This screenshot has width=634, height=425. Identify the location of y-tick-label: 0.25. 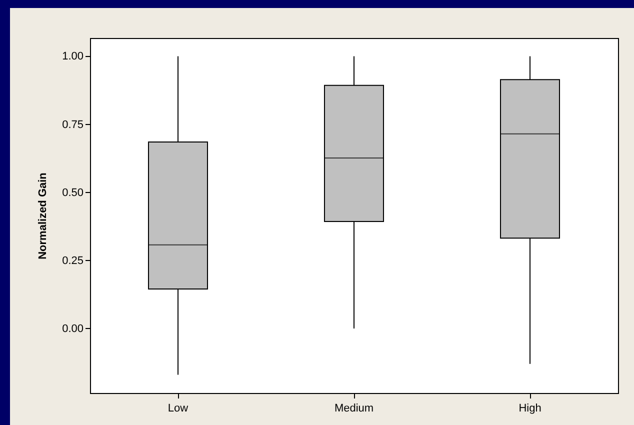
(73, 260).